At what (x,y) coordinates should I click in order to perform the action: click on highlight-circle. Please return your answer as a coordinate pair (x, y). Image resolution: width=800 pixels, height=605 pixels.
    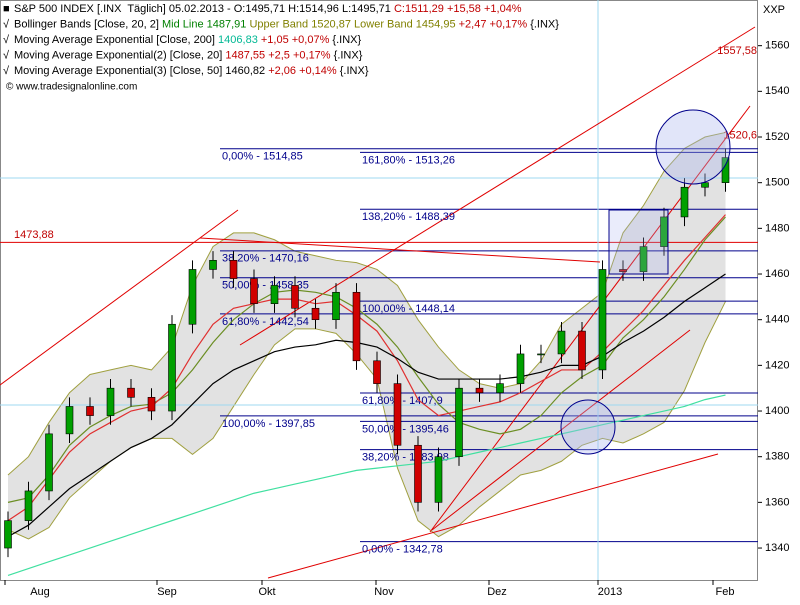
    Looking at the image, I should click on (588, 427).